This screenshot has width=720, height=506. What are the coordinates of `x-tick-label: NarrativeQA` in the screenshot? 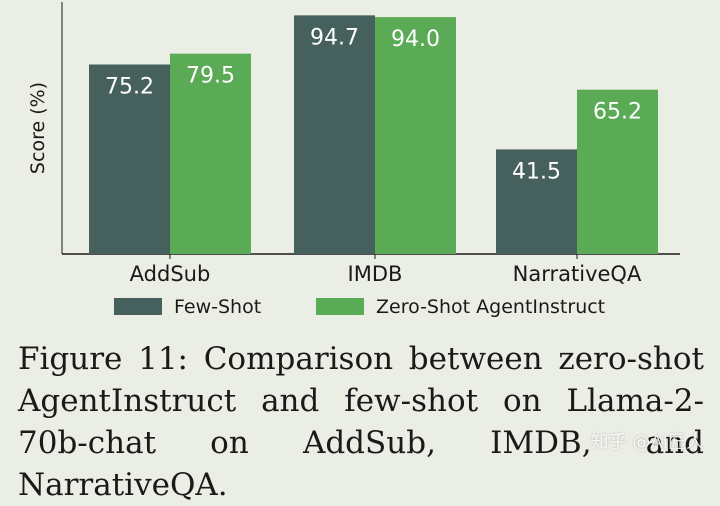 It's located at (577, 274).